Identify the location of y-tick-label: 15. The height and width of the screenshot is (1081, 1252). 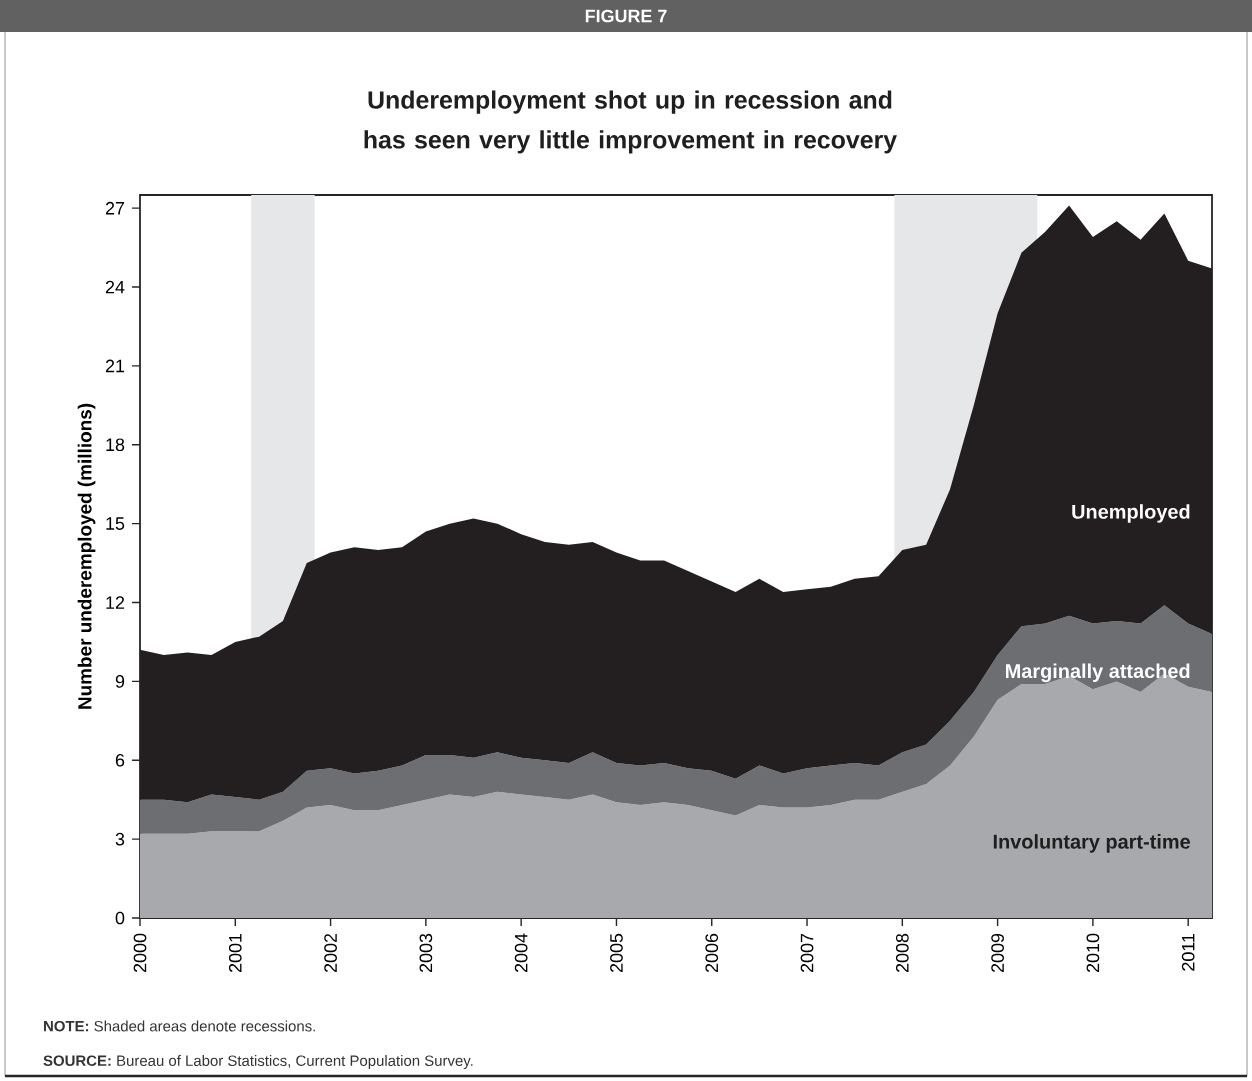
(115, 523).